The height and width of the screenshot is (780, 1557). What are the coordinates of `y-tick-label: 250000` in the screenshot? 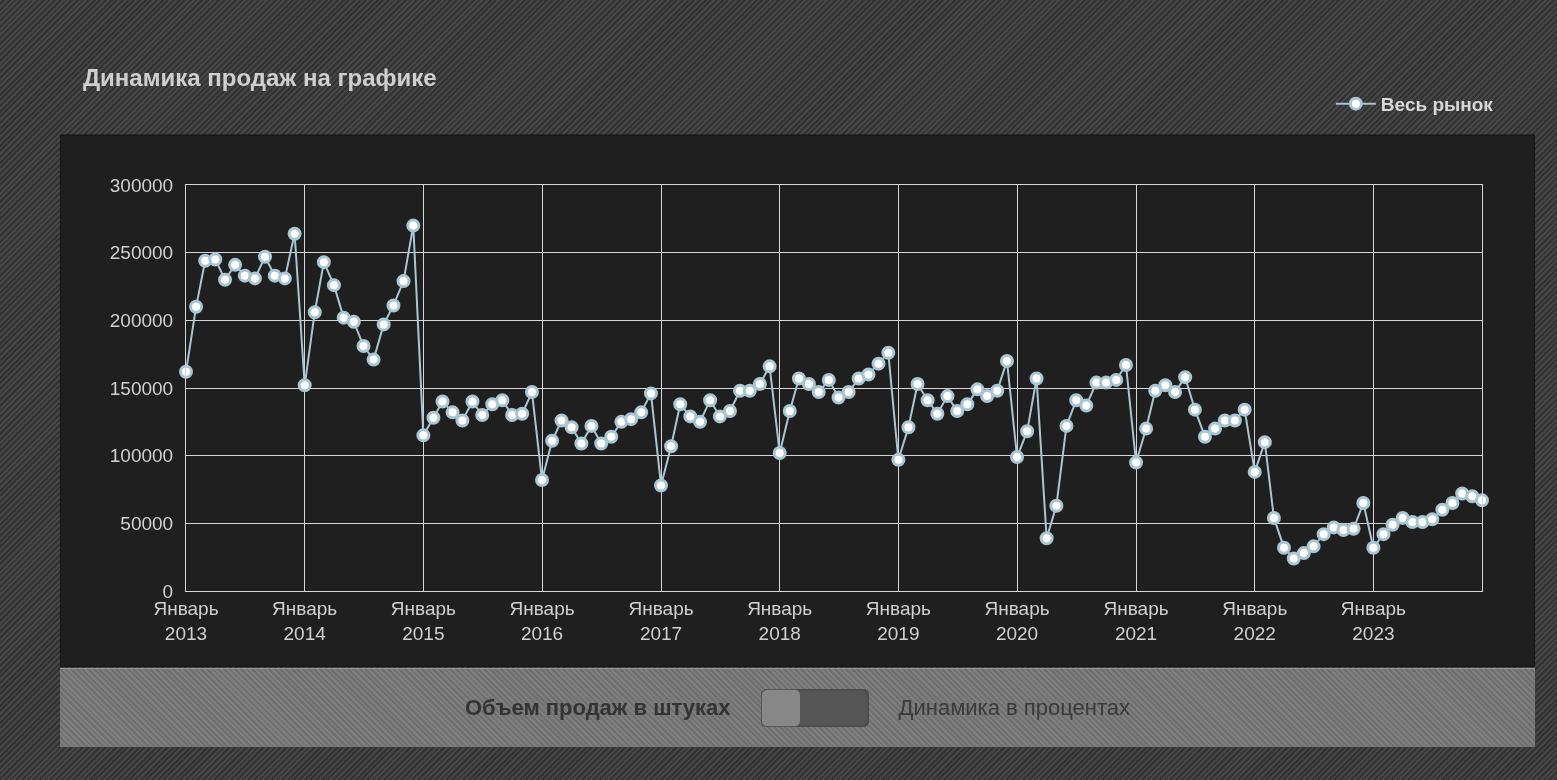 It's located at (141, 253).